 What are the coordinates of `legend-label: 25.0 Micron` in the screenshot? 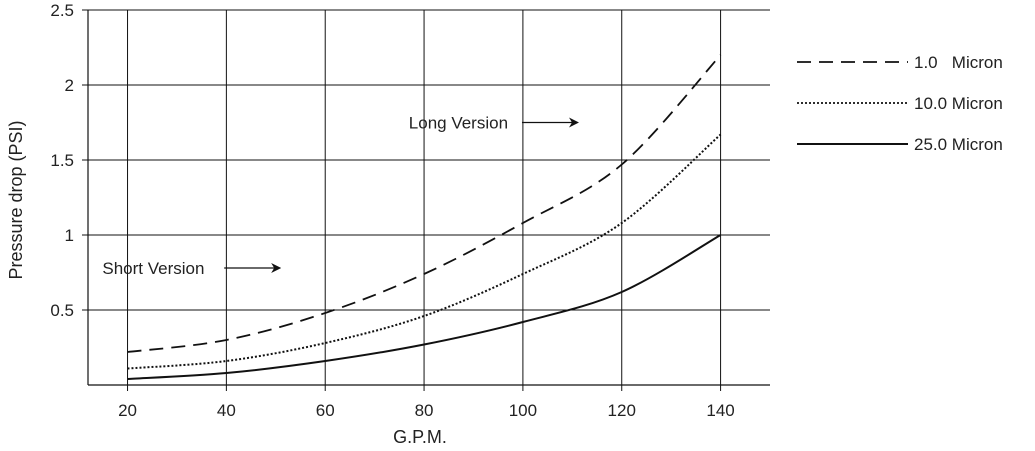 It's located at (958, 144).